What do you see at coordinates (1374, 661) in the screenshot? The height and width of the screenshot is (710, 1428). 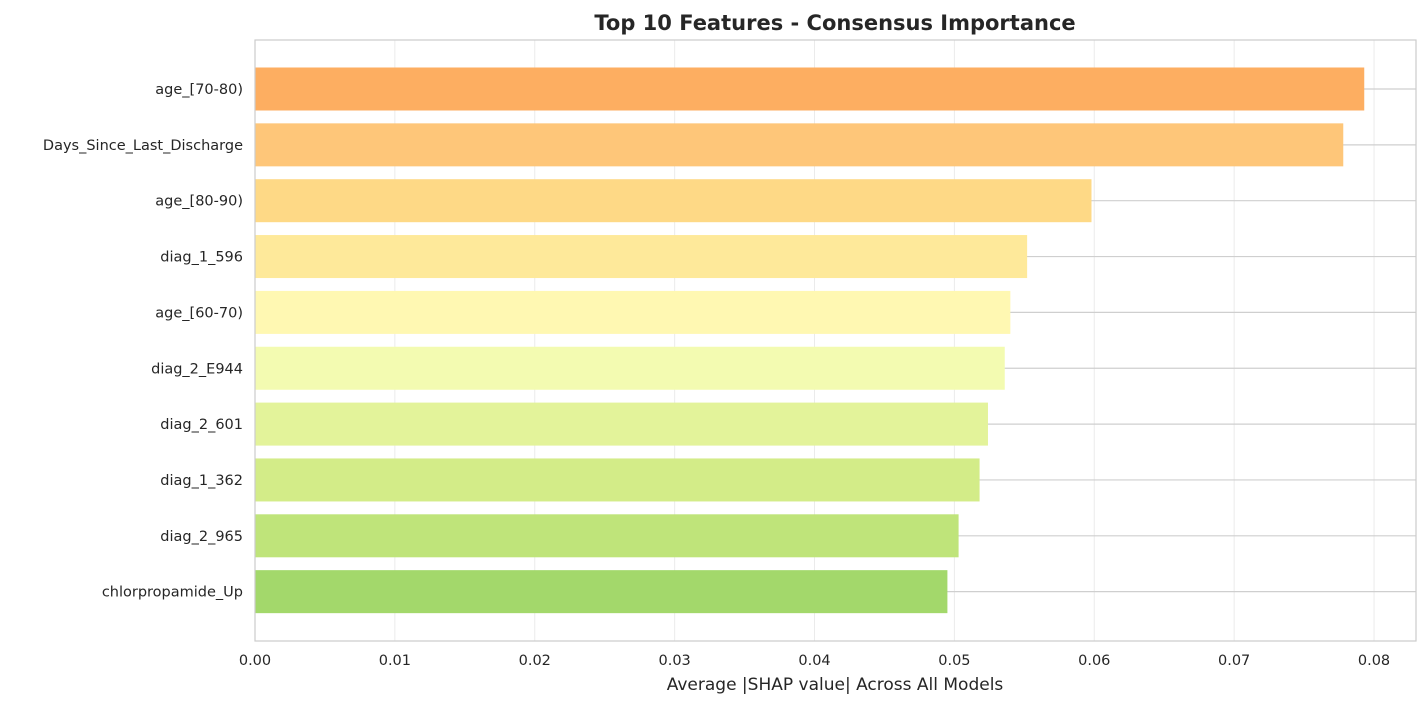 I see `x-tick-label: 0.08` at bounding box center [1374, 661].